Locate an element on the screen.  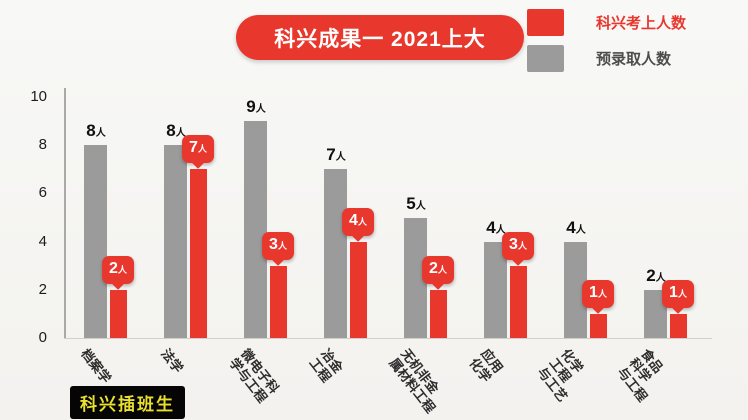
legend-item-label: 预录取人数 is located at coordinates (634, 59).